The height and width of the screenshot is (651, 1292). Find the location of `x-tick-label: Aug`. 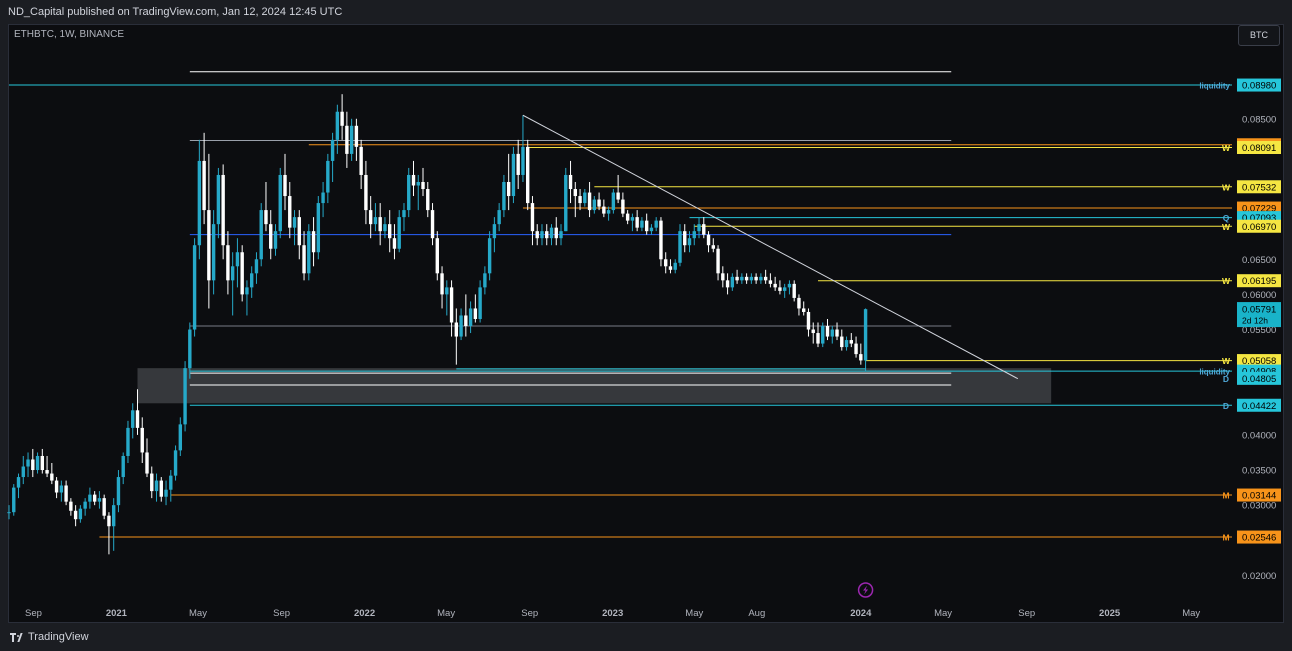

x-tick-label: Aug is located at coordinates (756, 613).